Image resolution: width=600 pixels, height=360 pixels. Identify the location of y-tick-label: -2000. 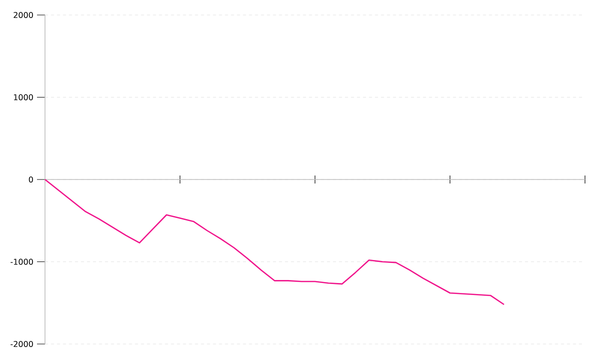
(21, 344).